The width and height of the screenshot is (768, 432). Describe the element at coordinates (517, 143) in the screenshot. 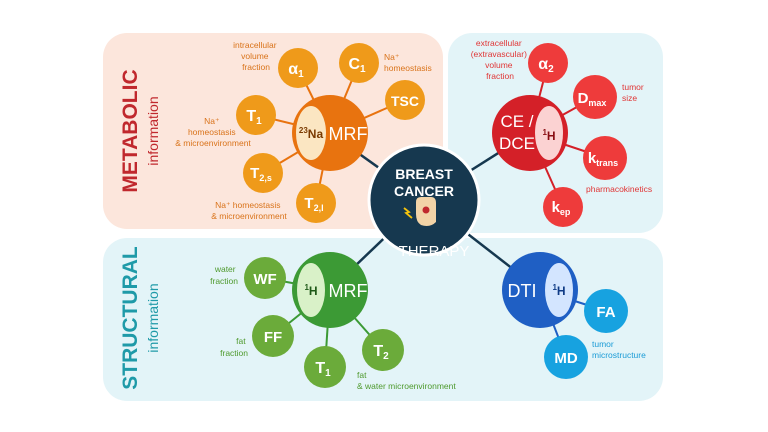

I see `ce-dce-line2: DCE` at that location.